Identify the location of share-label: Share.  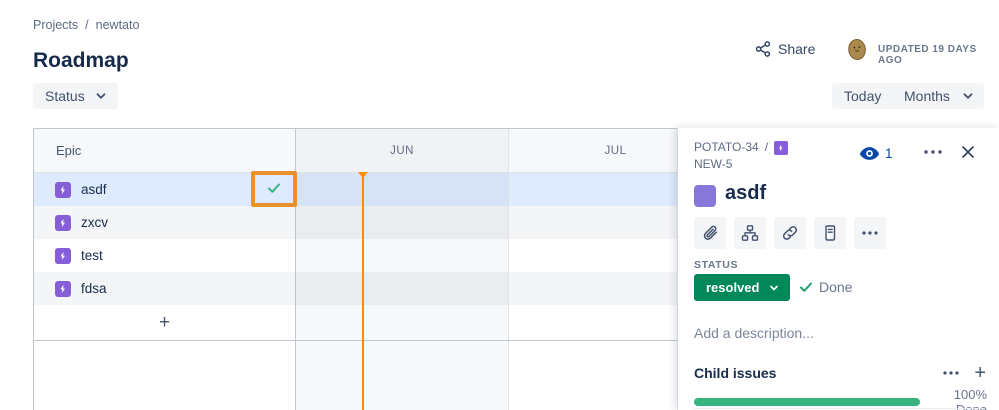
(797, 49).